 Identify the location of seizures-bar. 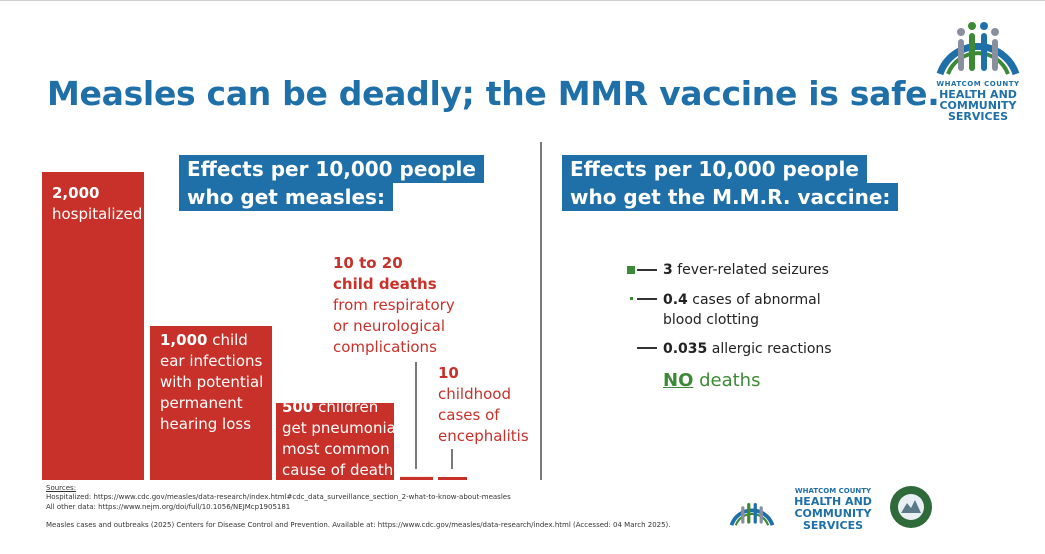
(631, 270).